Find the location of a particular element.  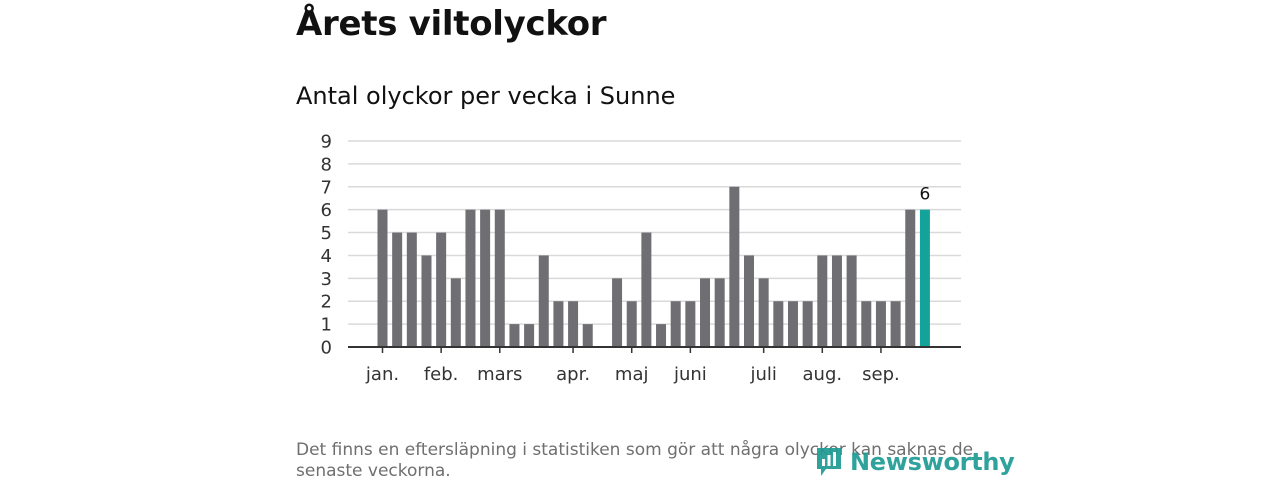

y-tick-label: 1 is located at coordinates (326, 325).